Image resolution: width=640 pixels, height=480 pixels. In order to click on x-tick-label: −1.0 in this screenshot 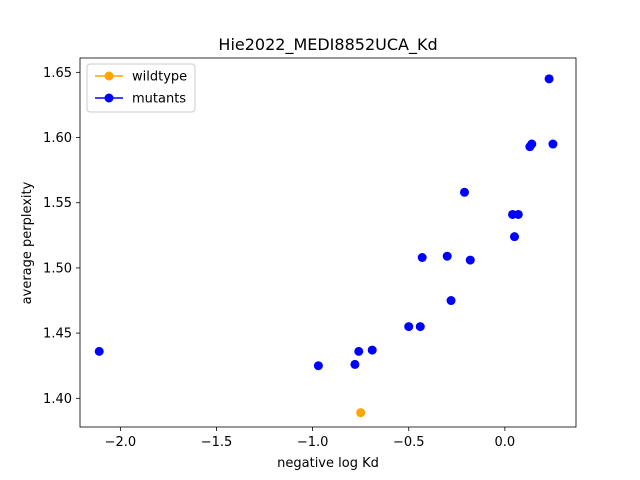, I will do `click(313, 442)`.